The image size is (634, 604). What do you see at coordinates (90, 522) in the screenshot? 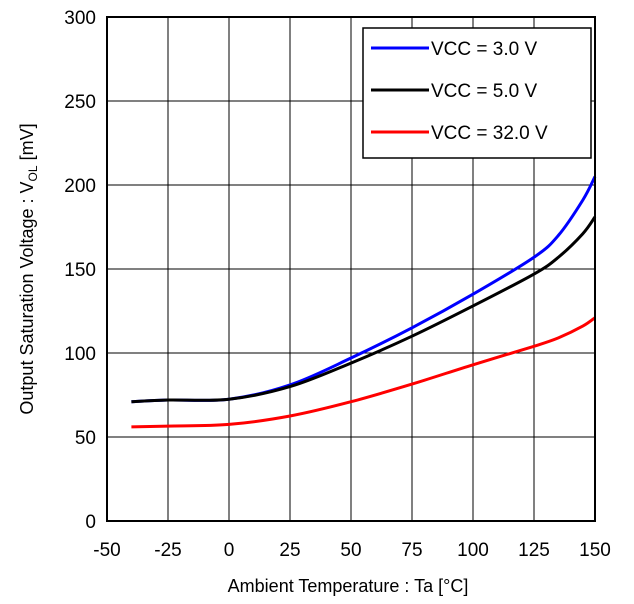
I see `y-tick-label: 0` at bounding box center [90, 522].